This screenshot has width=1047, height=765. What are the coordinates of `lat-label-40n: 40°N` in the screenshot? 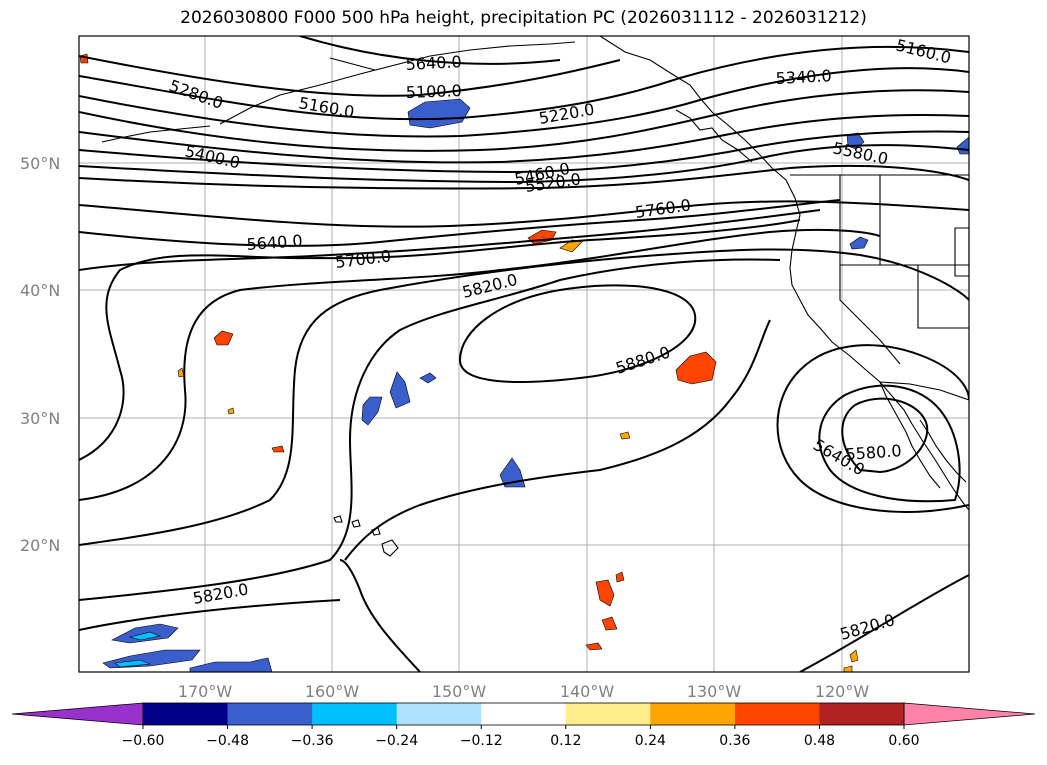 It's located at (40, 290).